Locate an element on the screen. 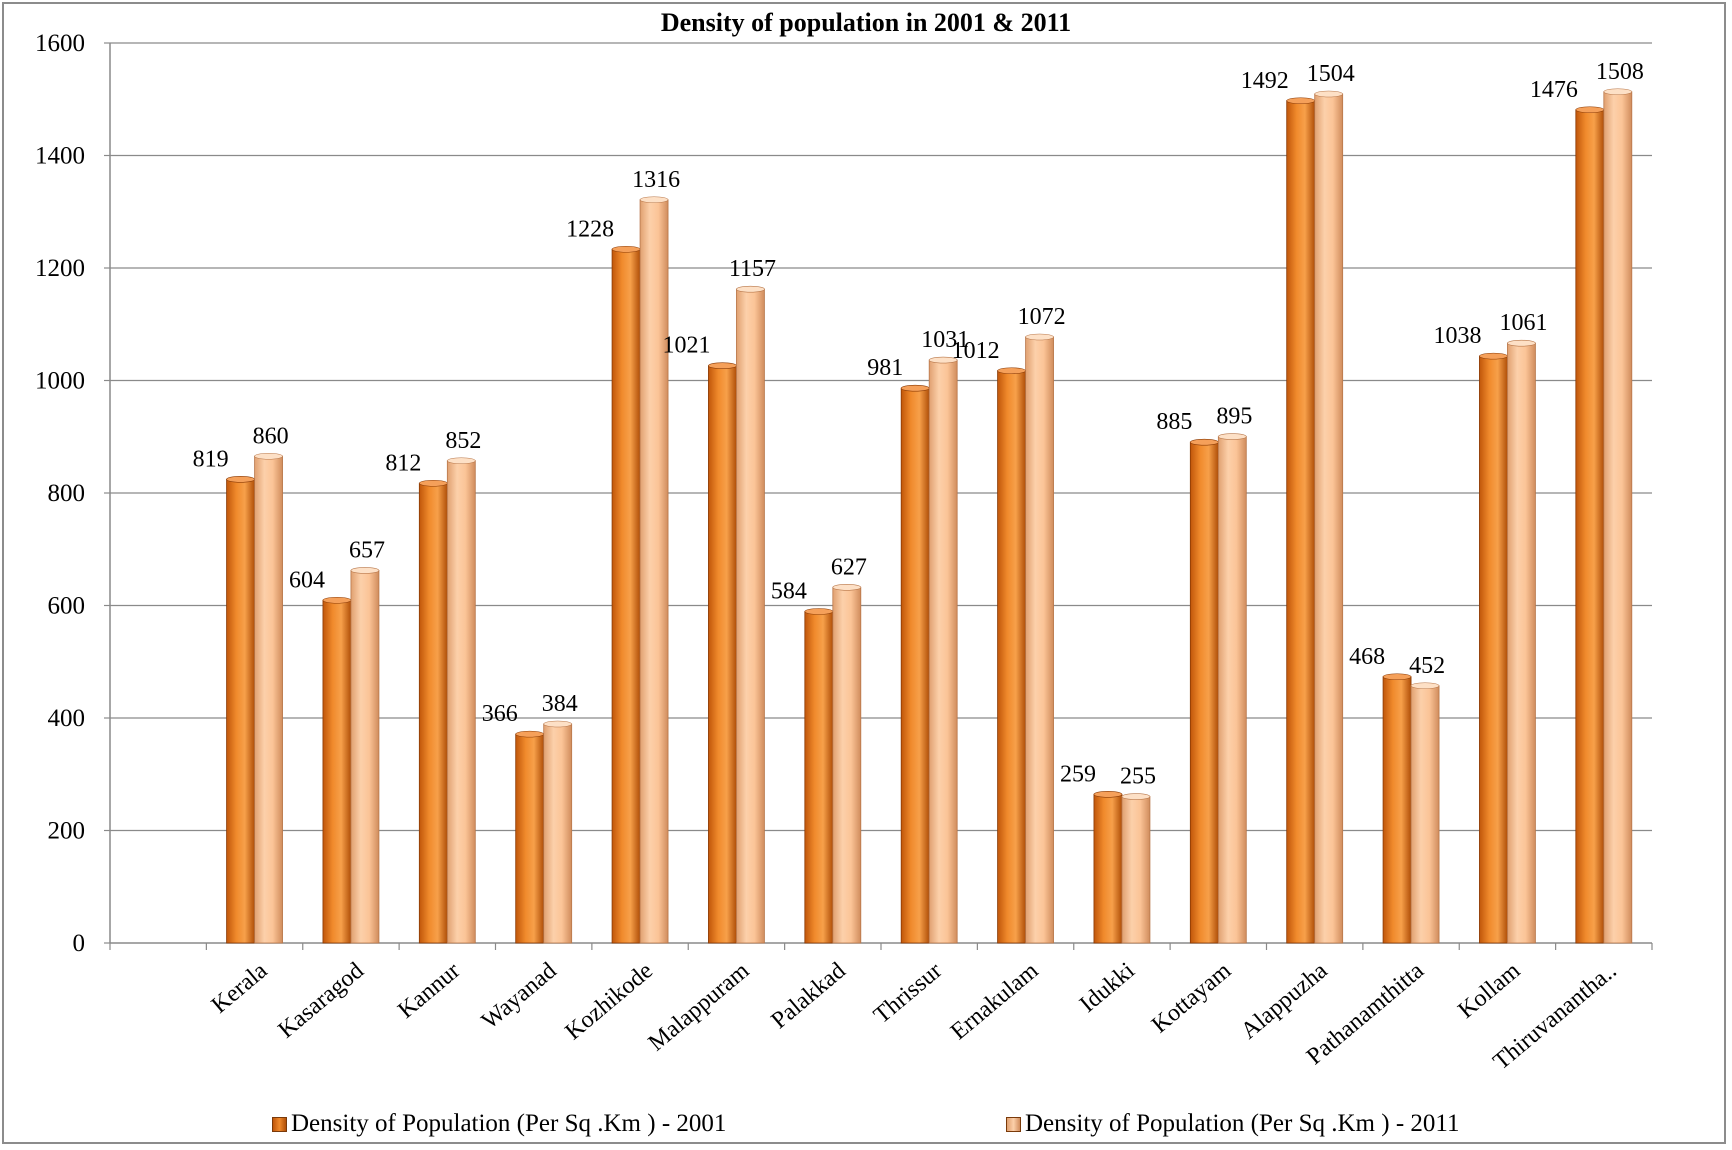  x-tick-label: Kollam is located at coordinates (1489, 990).